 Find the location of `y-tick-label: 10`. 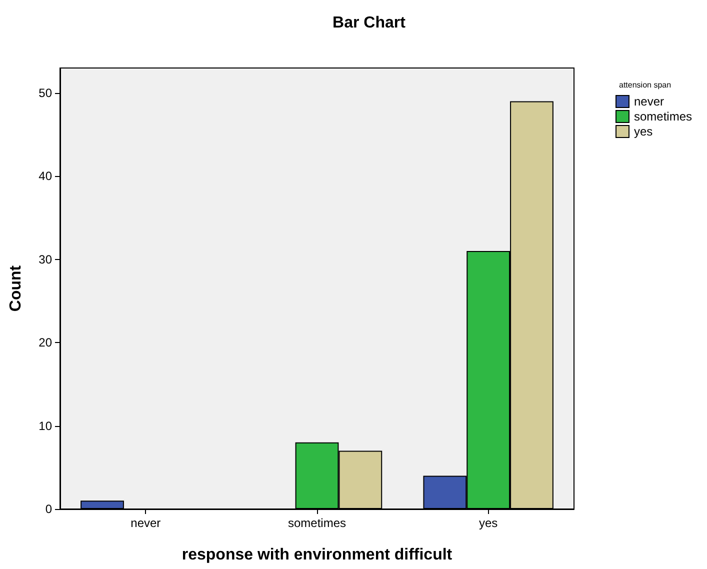

y-tick-label: 10 is located at coordinates (45, 425).